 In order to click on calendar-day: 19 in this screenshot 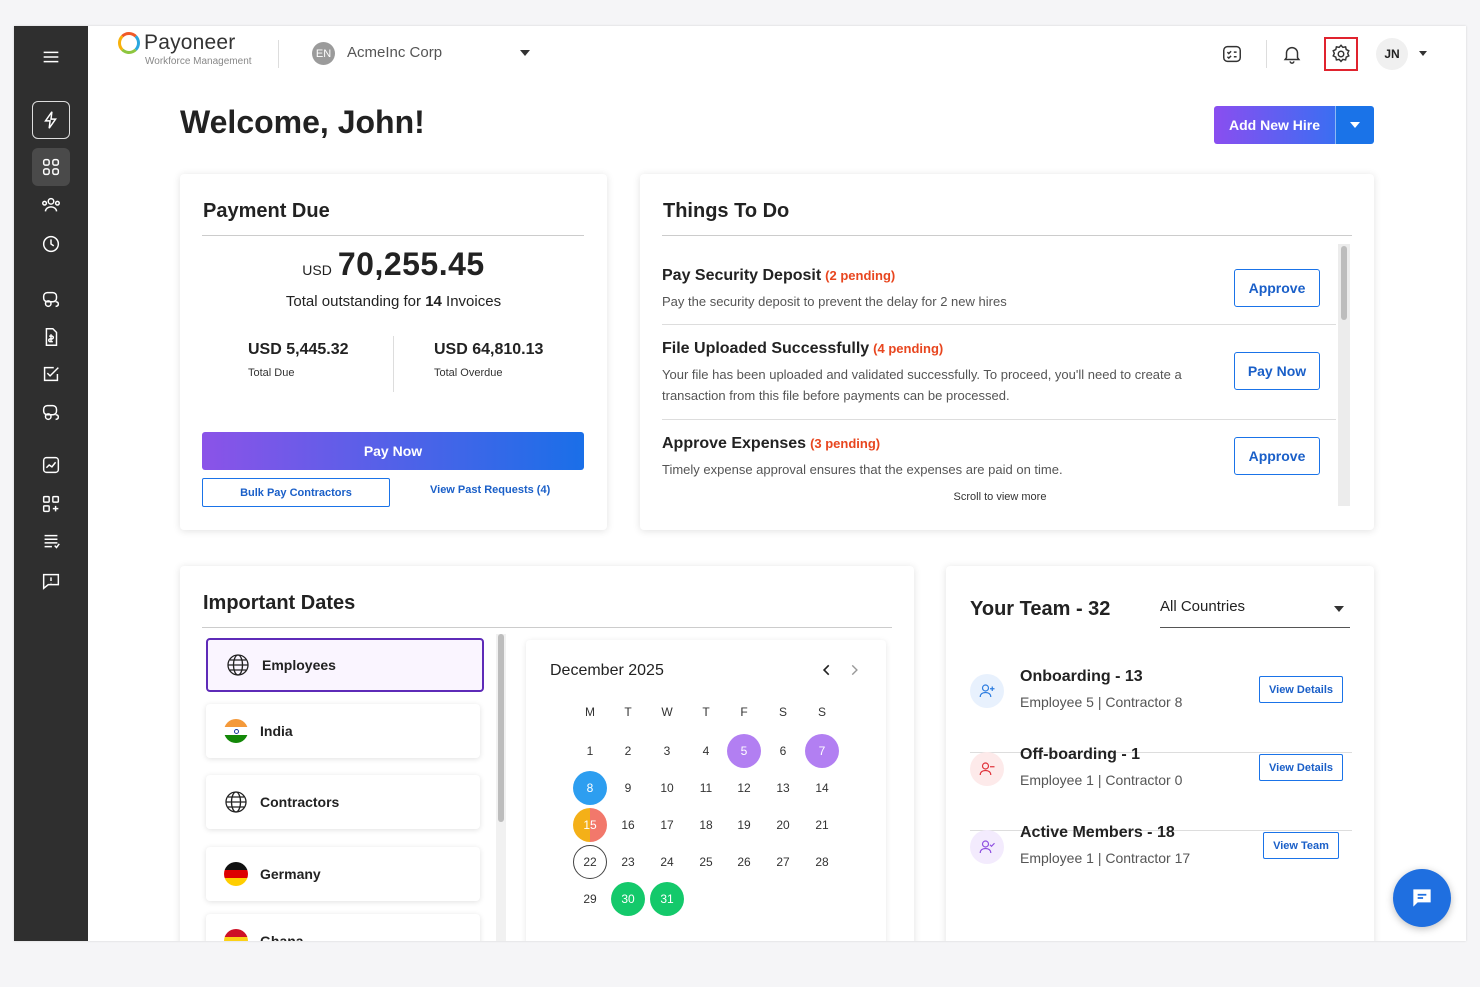, I will do `click(744, 825)`.